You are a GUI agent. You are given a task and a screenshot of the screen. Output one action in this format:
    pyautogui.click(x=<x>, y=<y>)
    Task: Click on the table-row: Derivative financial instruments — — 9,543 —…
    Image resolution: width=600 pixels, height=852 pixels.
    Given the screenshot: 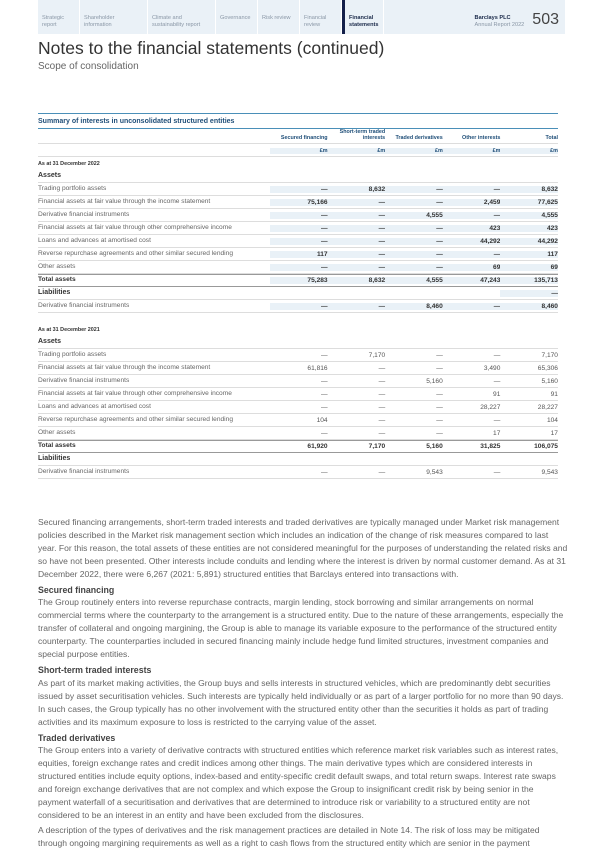 What is the action you would take?
    pyautogui.click(x=298, y=472)
    